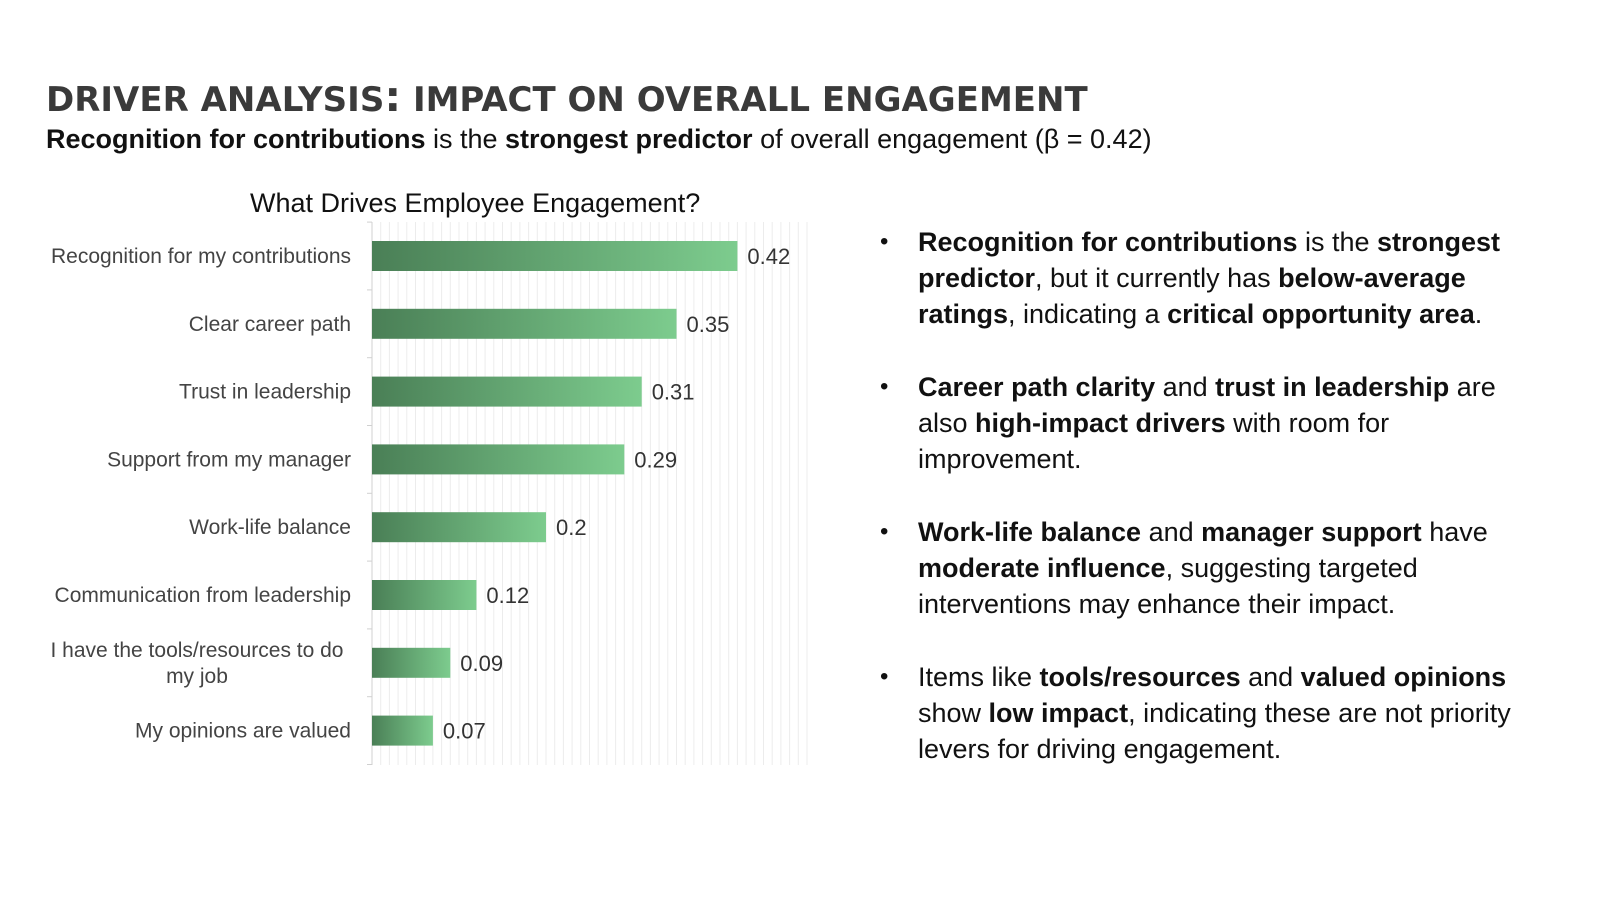  Describe the element at coordinates (1311, 532) in the screenshot. I see `bullet-highlight: manager support` at that location.